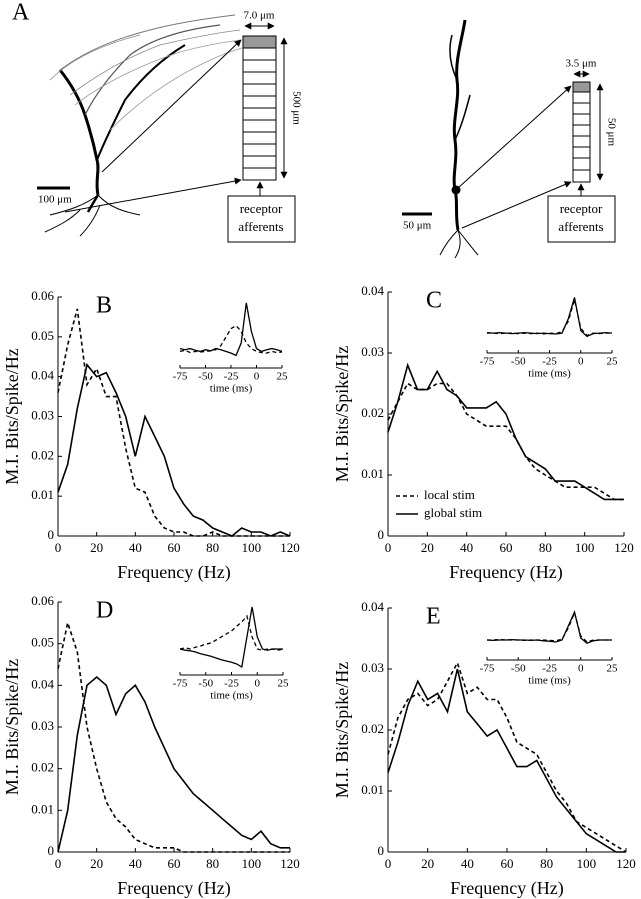 Image resolution: width=641 pixels, height=899 pixels. What do you see at coordinates (581, 208) in the screenshot?
I see `box-label: receptor` at bounding box center [581, 208].